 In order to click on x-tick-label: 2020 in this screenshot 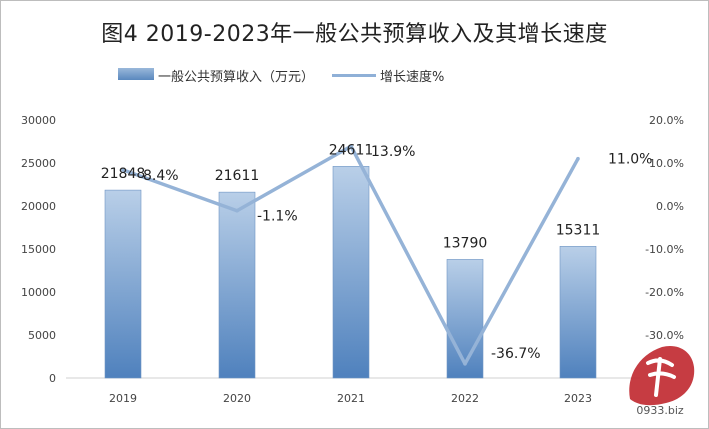, I will do `click(237, 398)`.